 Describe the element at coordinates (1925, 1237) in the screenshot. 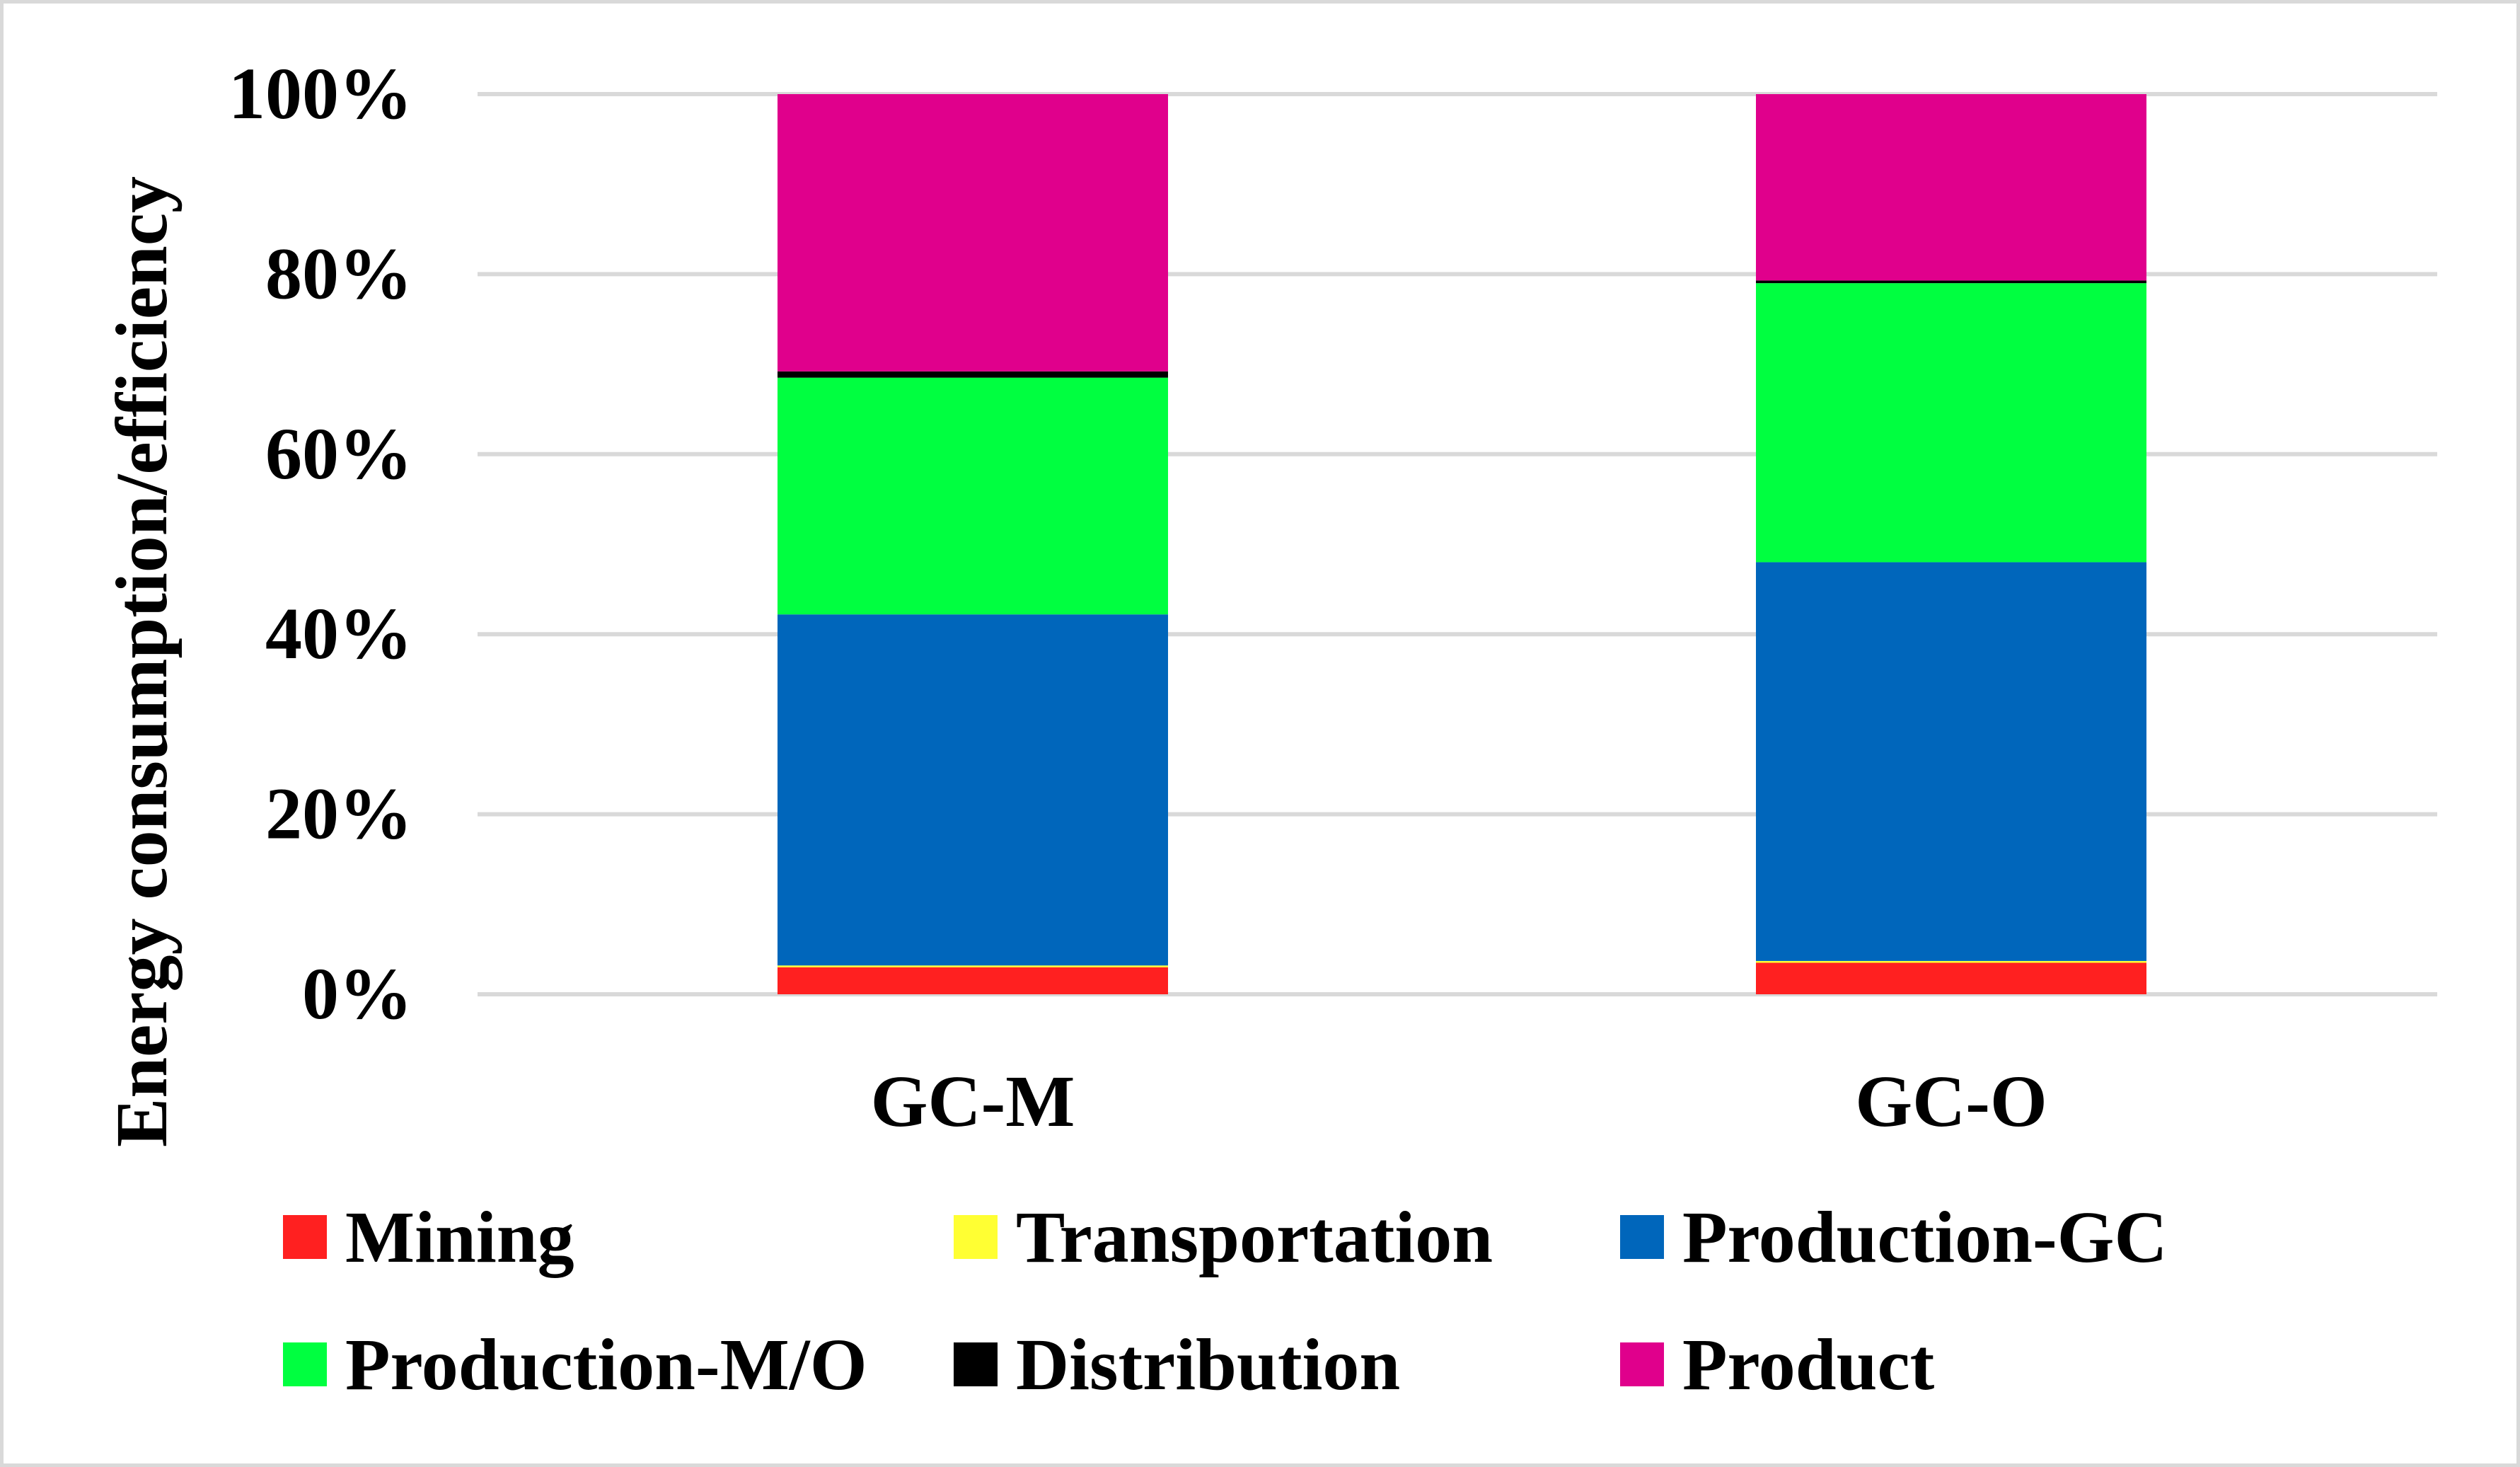

I see `legend-label: Production-GC` at that location.